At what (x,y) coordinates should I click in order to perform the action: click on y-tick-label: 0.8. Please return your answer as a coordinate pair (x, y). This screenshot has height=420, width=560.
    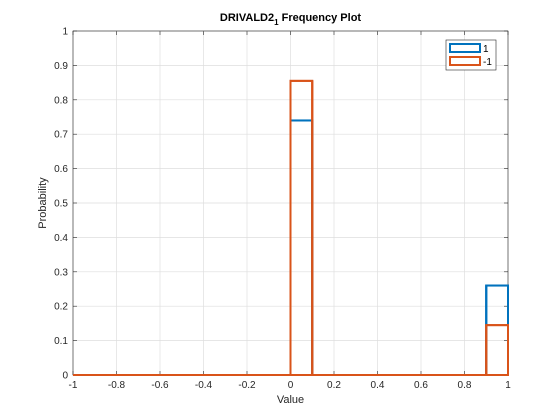
    Looking at the image, I should click on (61, 100).